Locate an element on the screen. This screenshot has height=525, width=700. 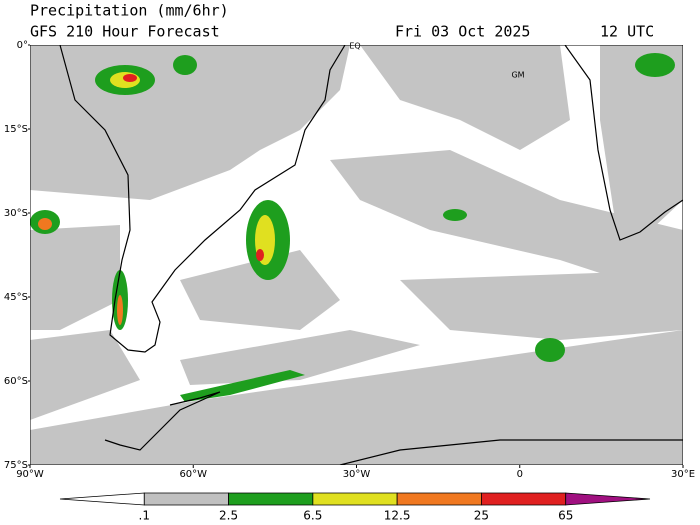
legend-label: 12.5 is located at coordinates (397, 516).